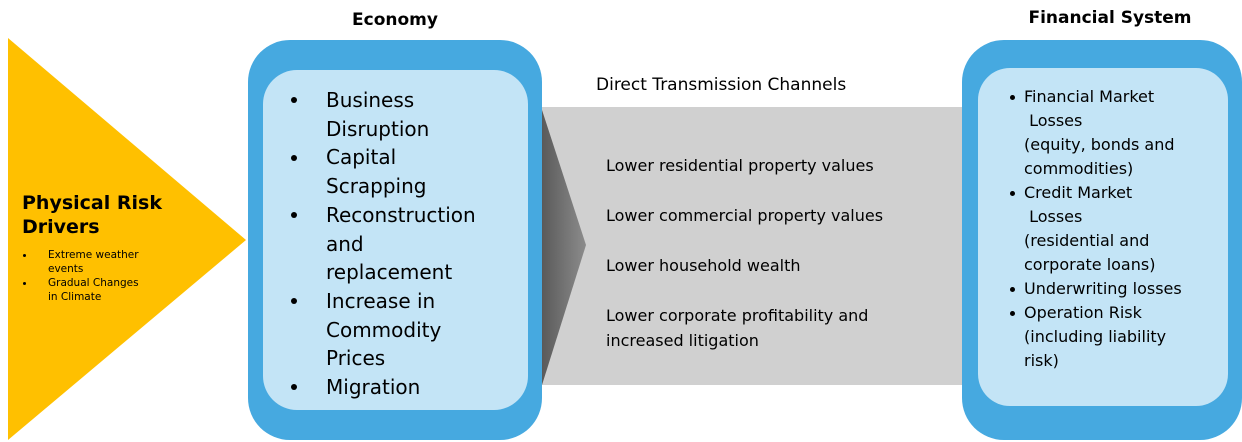  What do you see at coordinates (740, 165) in the screenshot?
I see `channel-line: Lower residential property values` at bounding box center [740, 165].